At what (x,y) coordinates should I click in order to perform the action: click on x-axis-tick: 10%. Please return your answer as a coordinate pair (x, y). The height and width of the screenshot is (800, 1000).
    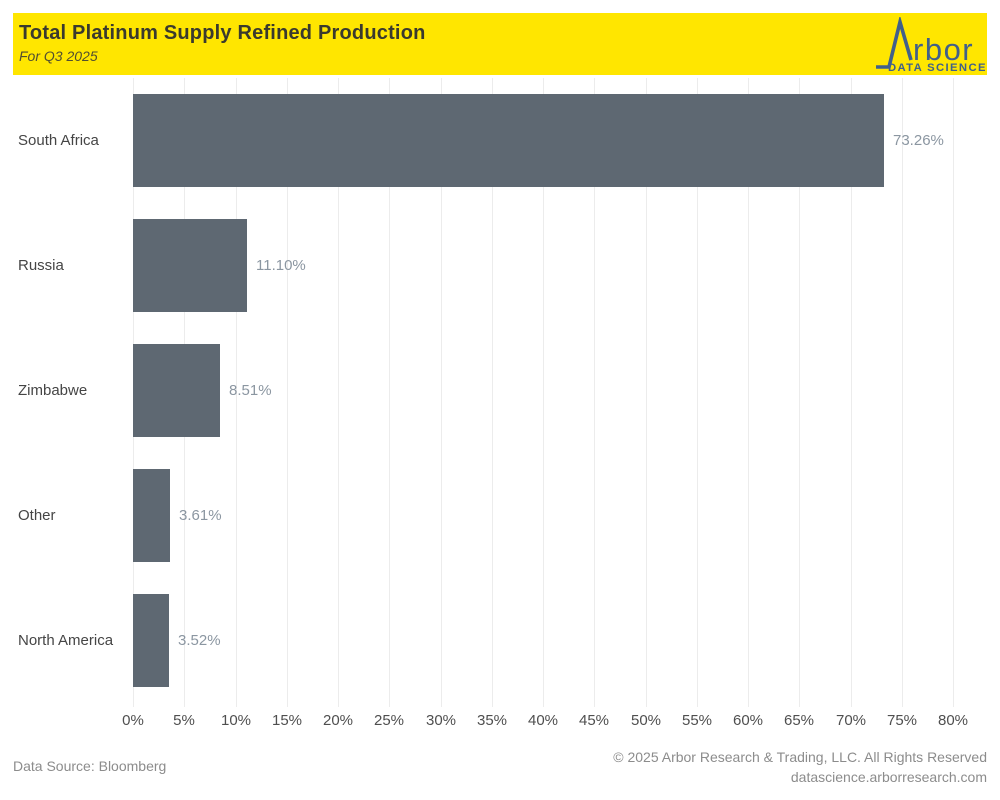
    Looking at the image, I should click on (236, 720).